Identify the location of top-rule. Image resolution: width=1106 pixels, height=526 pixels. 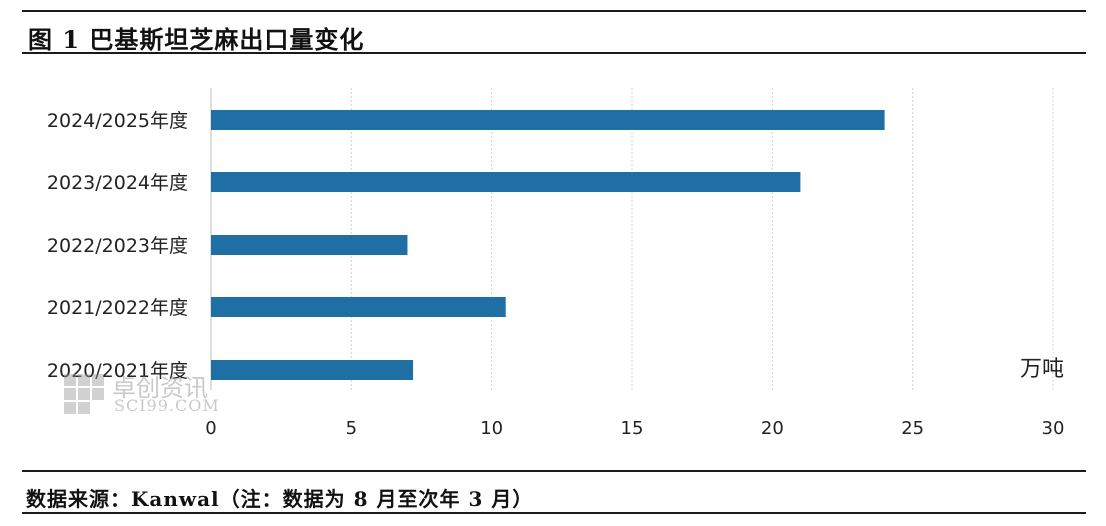
(554, 11).